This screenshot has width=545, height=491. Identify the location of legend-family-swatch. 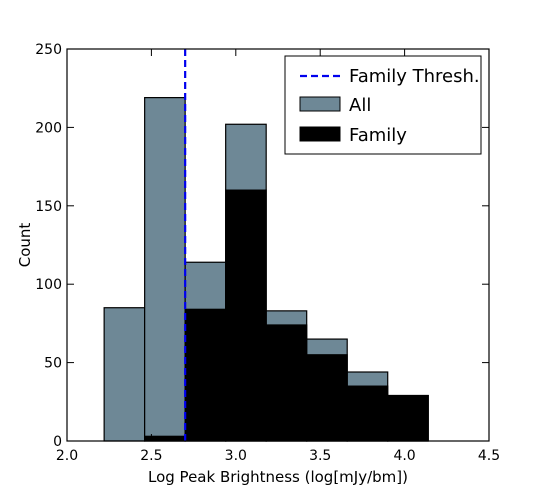
(320, 134).